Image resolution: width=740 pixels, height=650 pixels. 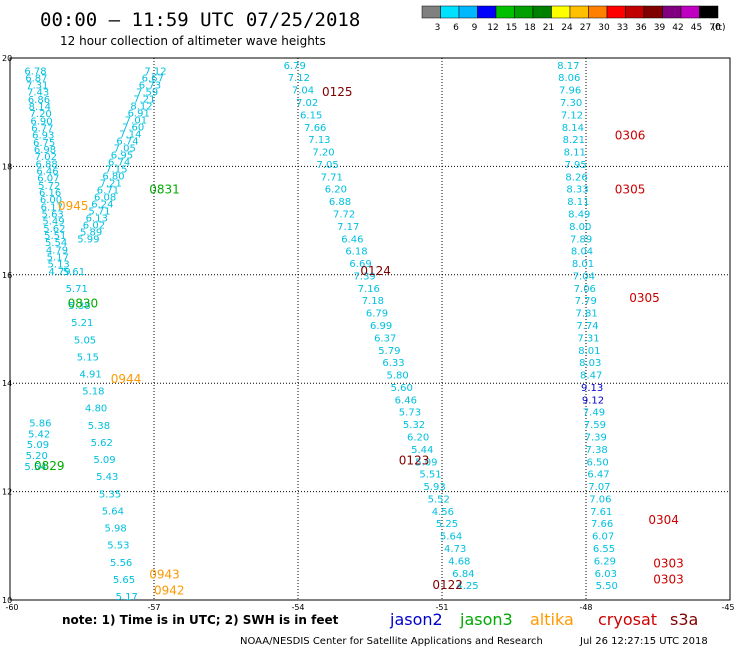 I want to click on swh-value-label: 6.75, so click(x=44, y=143).